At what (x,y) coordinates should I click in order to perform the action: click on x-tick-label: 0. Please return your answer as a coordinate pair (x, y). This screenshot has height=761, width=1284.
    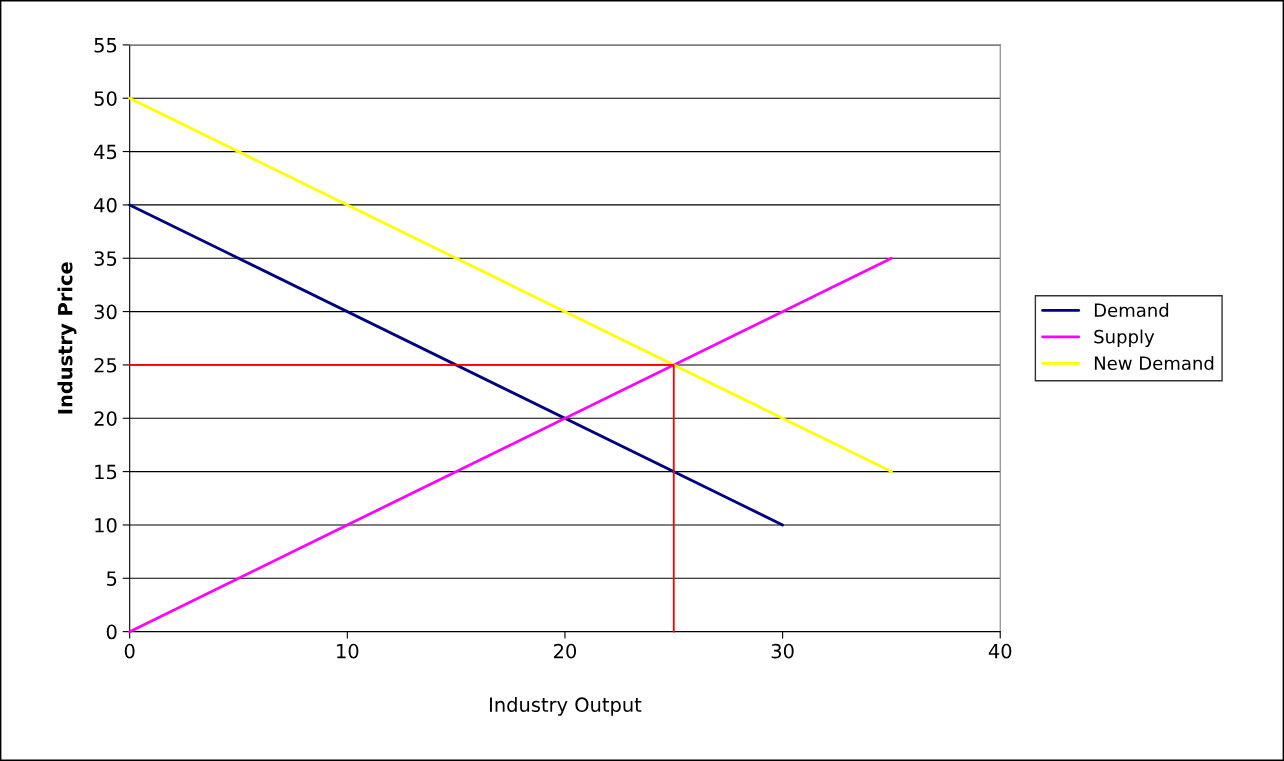
    Looking at the image, I should click on (129, 651).